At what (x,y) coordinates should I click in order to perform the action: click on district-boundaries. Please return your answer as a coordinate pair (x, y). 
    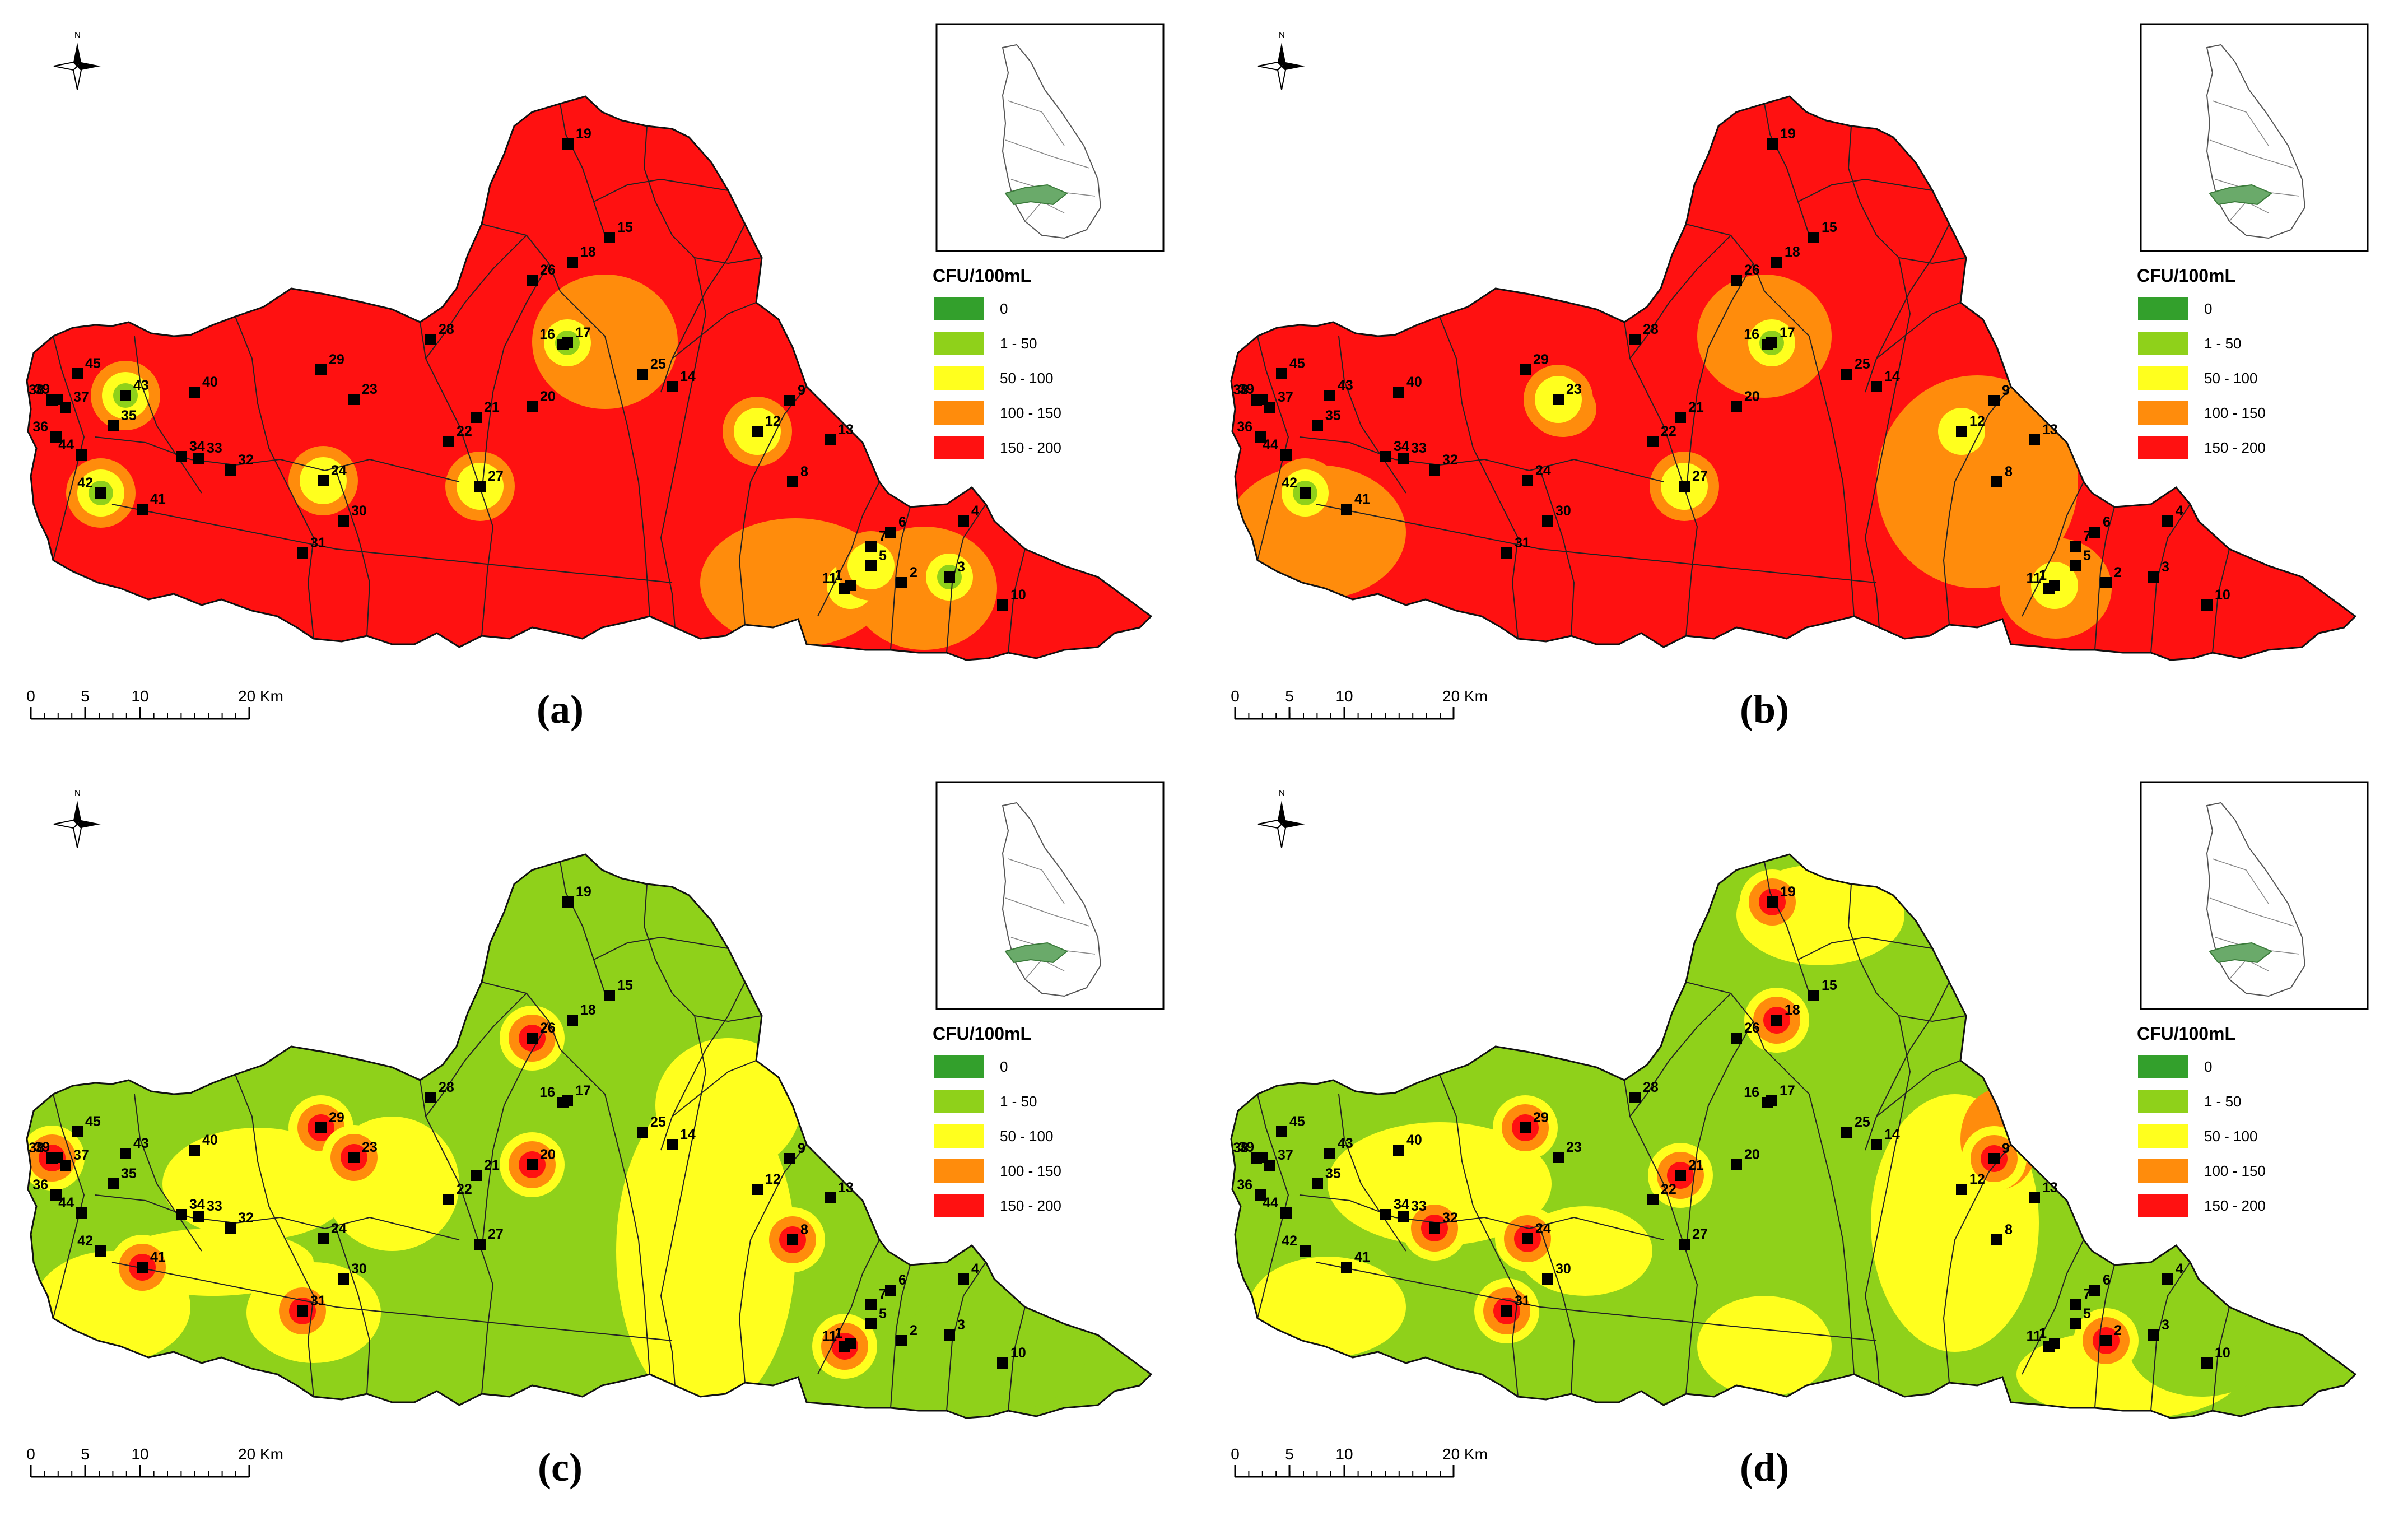
    Looking at the image, I should click on (1743, 378).